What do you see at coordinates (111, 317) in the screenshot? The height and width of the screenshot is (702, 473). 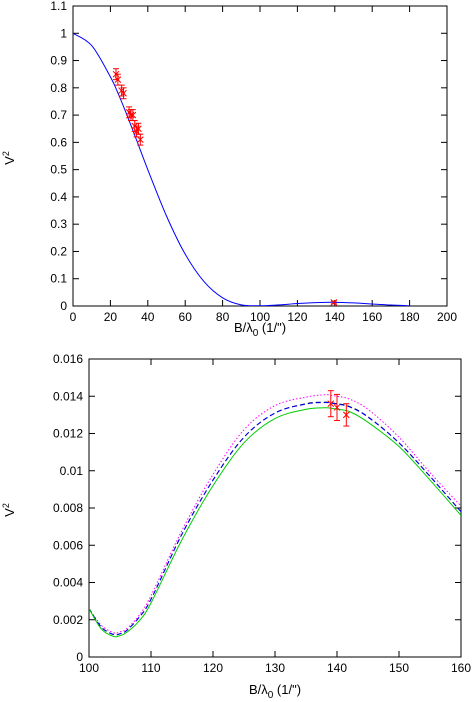 I see `x-tick-label: 20` at bounding box center [111, 317].